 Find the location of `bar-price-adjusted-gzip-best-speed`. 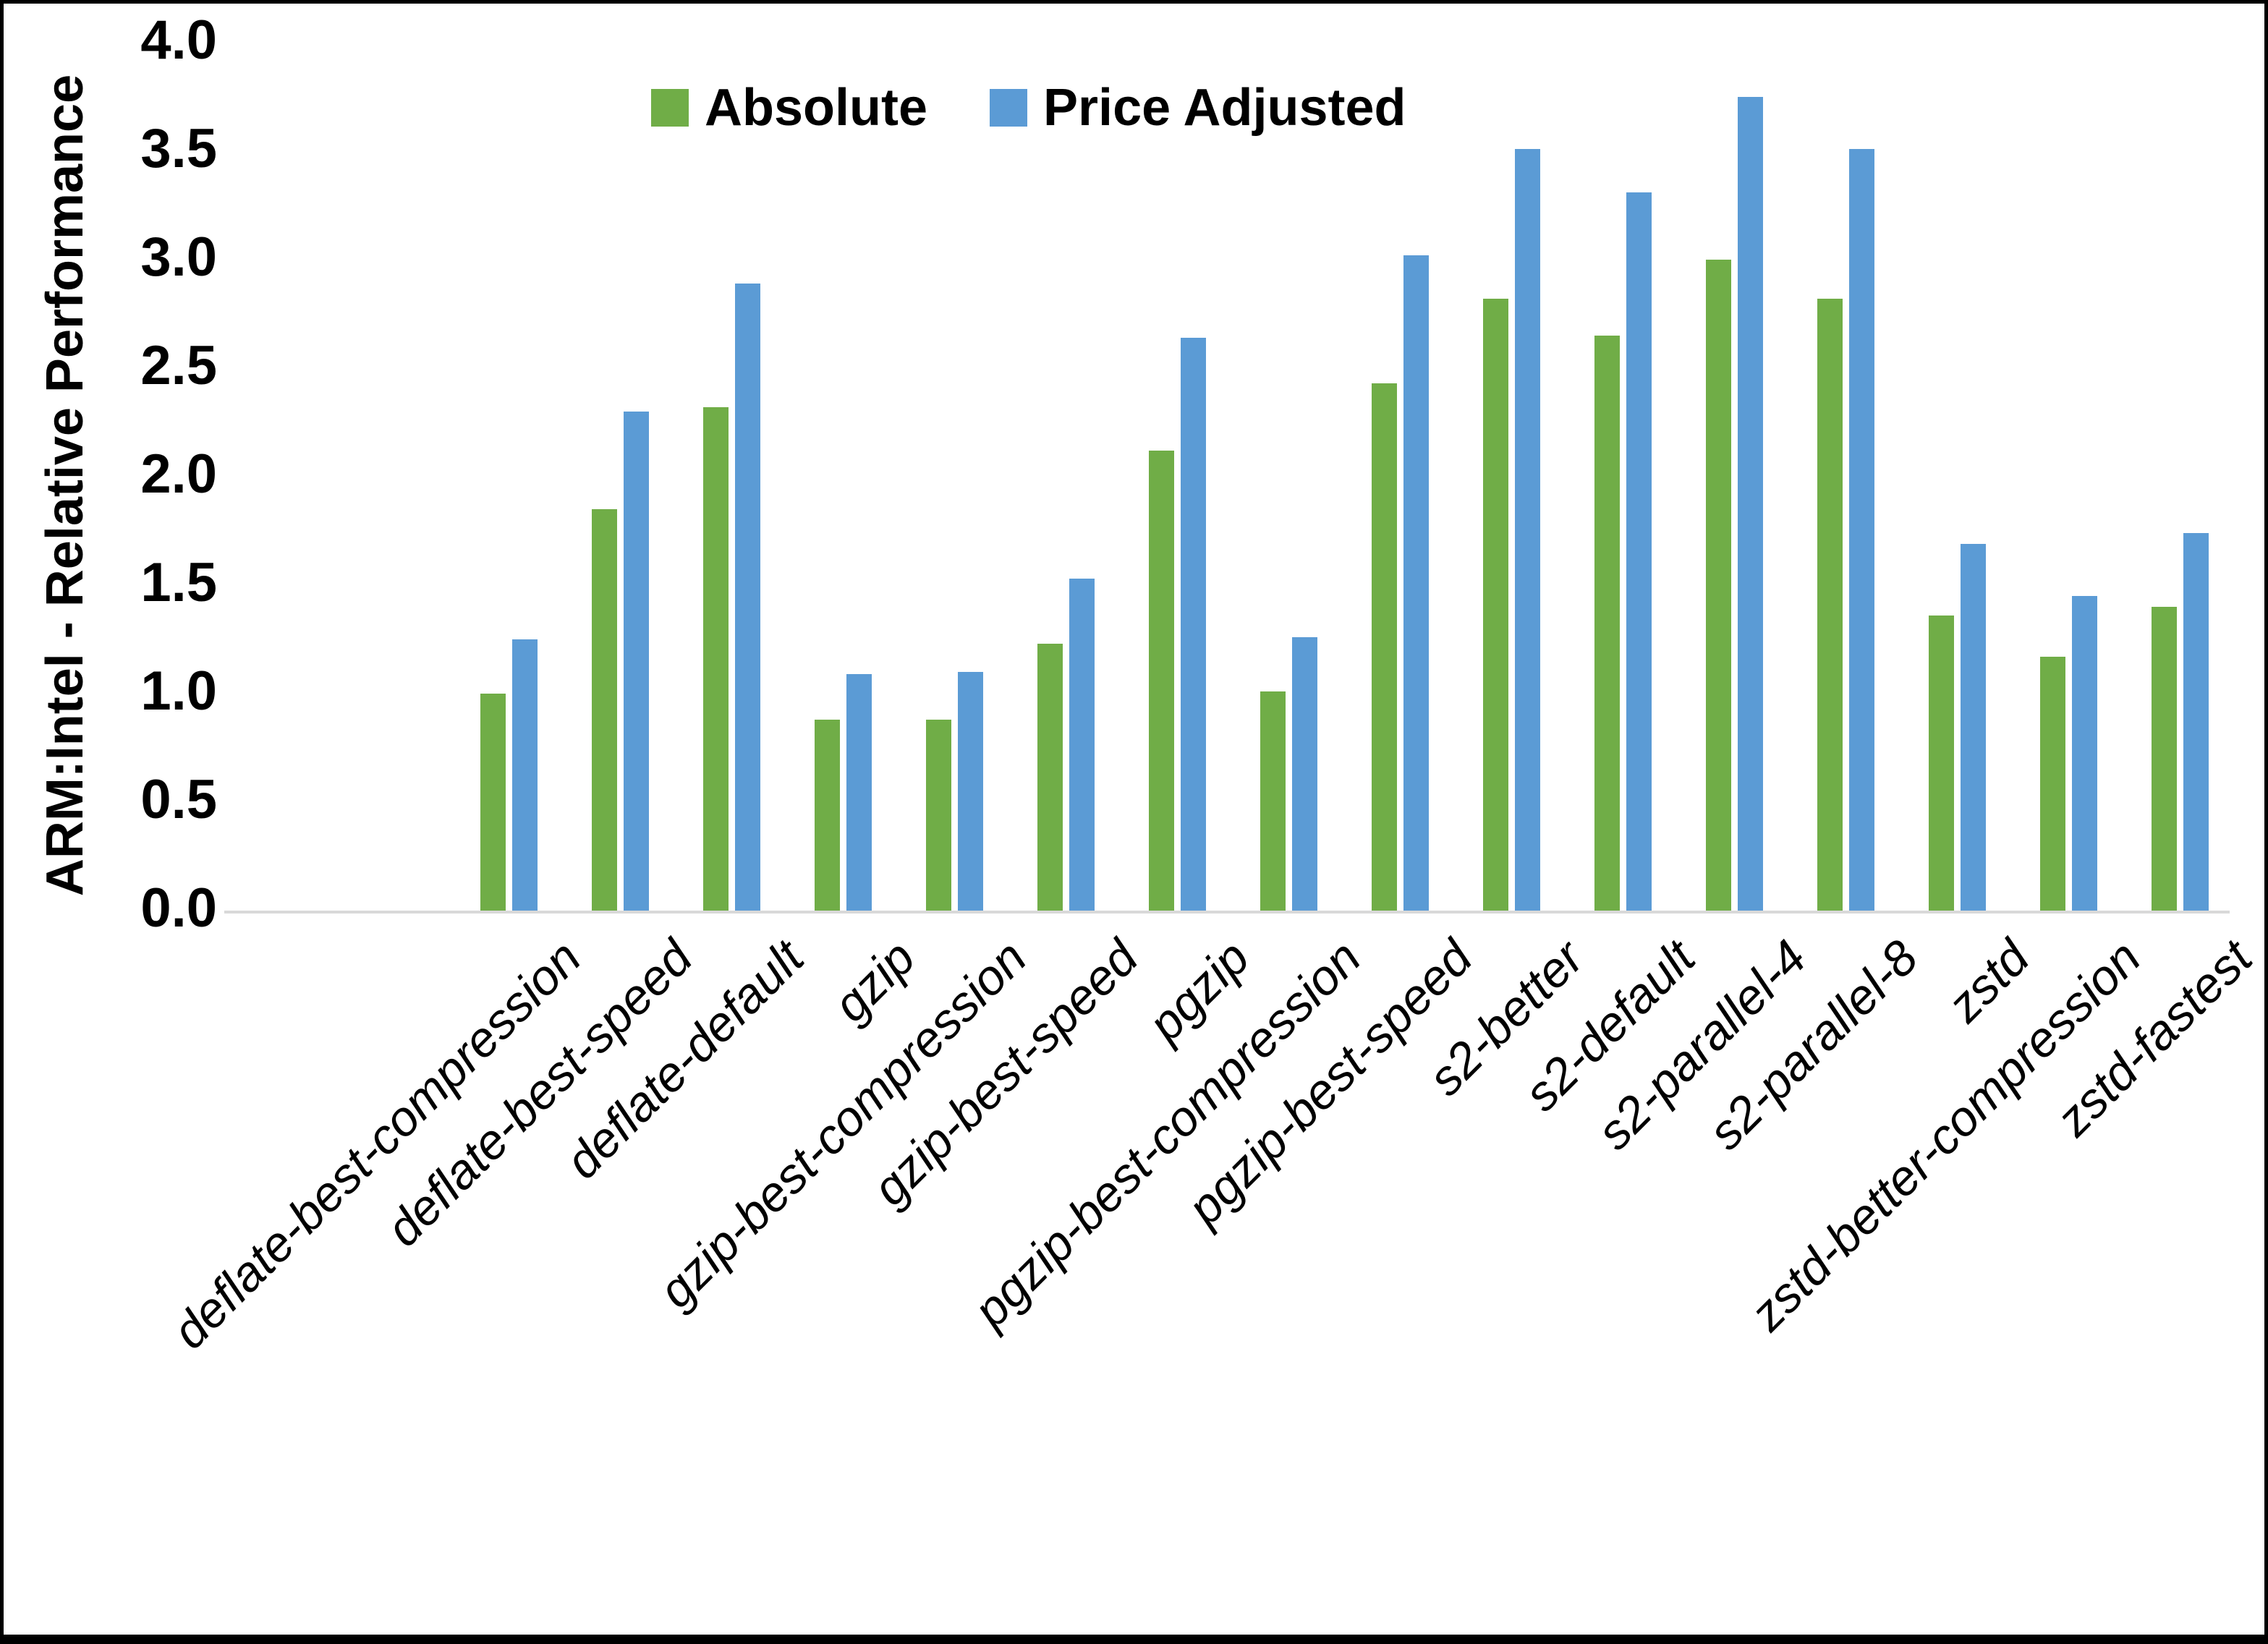

bar-price-adjusted-gzip-best-speed is located at coordinates (1082, 745).